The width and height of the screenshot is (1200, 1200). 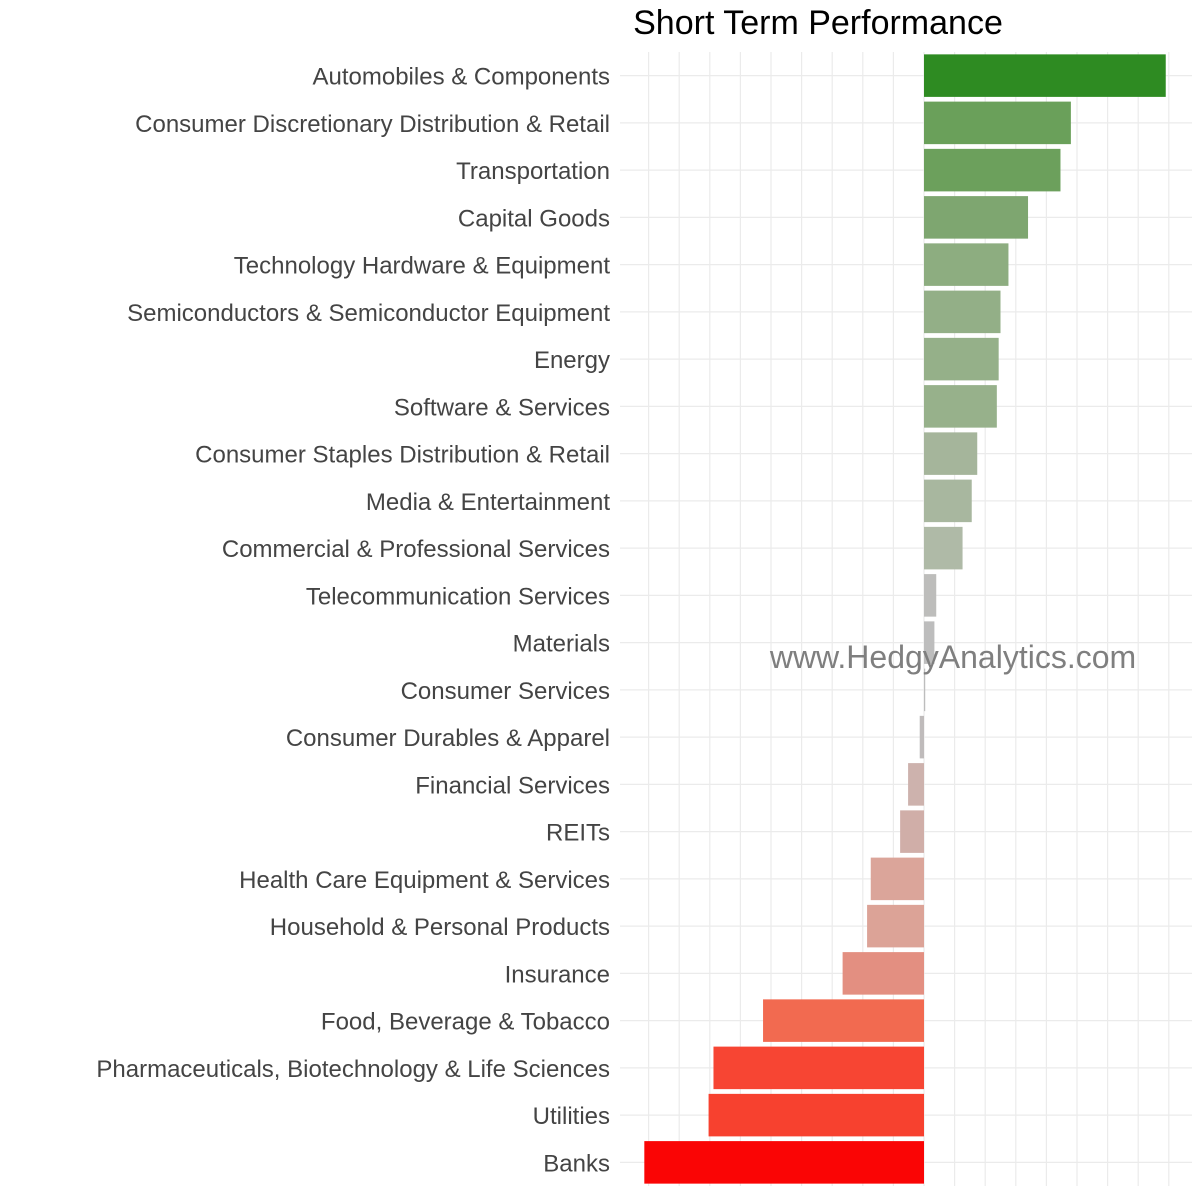 What do you see at coordinates (448, 738) in the screenshot?
I see `category-label: Consumer Durables & Apparel` at bounding box center [448, 738].